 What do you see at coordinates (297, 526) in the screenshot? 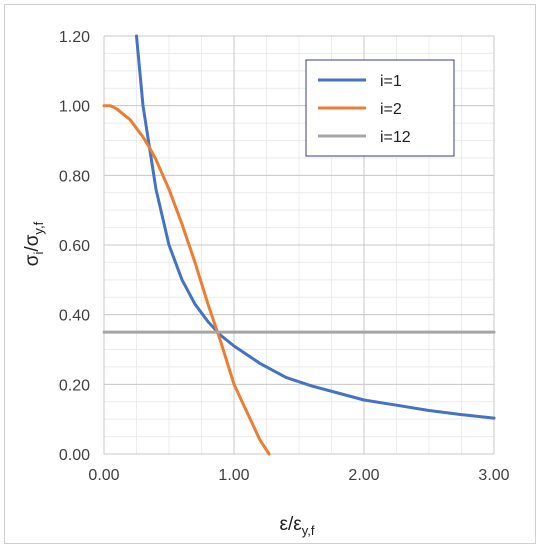
I see `x-axis-title: ε/εy,f` at bounding box center [297, 526].